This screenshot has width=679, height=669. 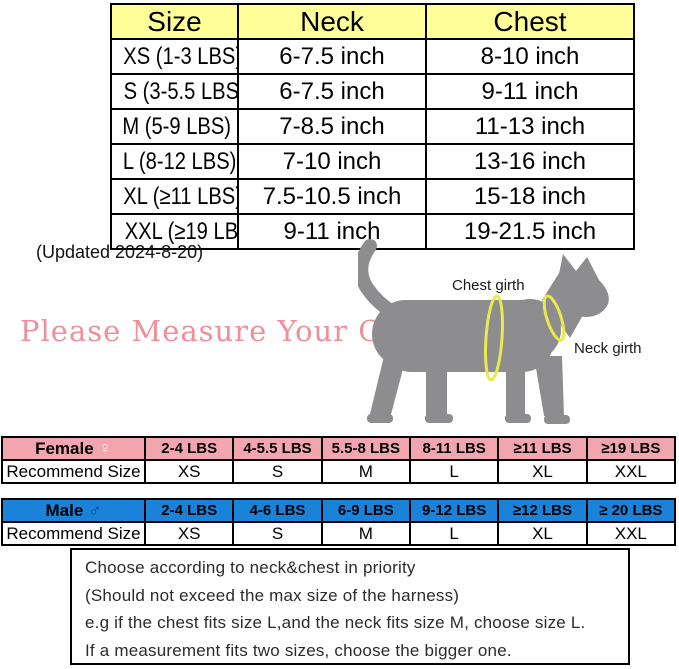 I want to click on neck-girth-label: Neck girth, so click(x=608, y=348).